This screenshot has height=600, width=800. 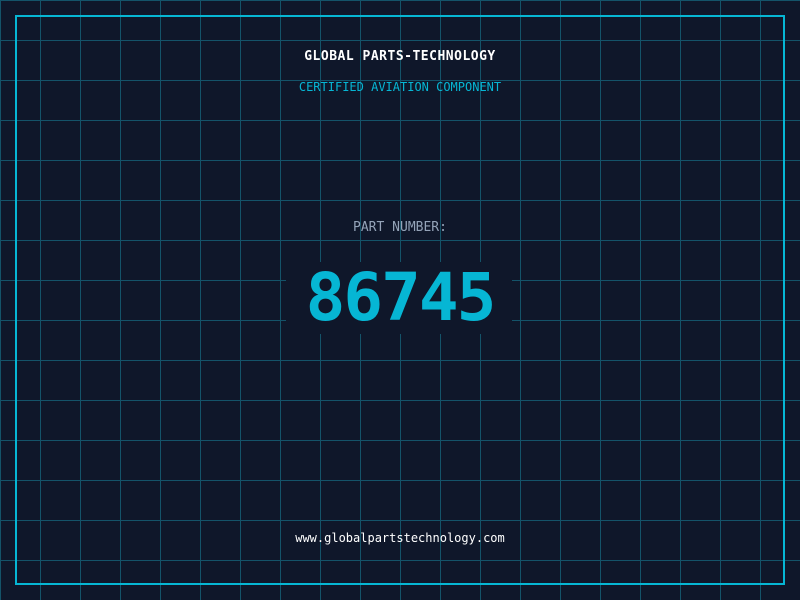 I want to click on part-number-backdrop, so click(x=399, y=298).